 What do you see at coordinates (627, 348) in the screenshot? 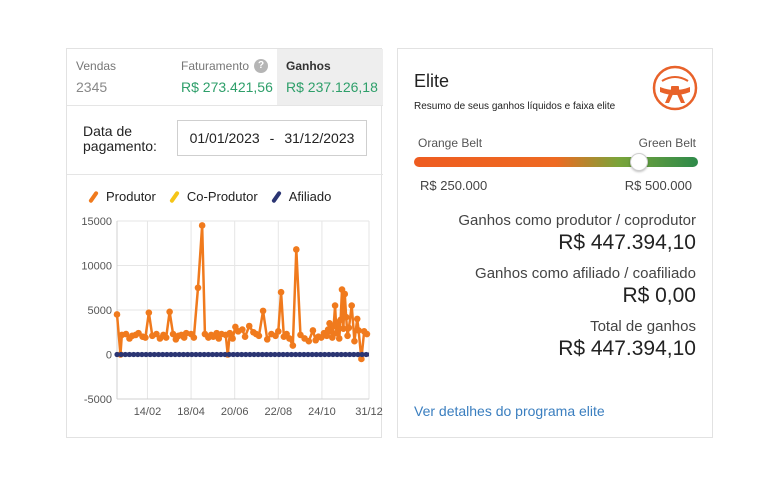
I see `total-earnings-value: R$ 447.394,10` at bounding box center [627, 348].